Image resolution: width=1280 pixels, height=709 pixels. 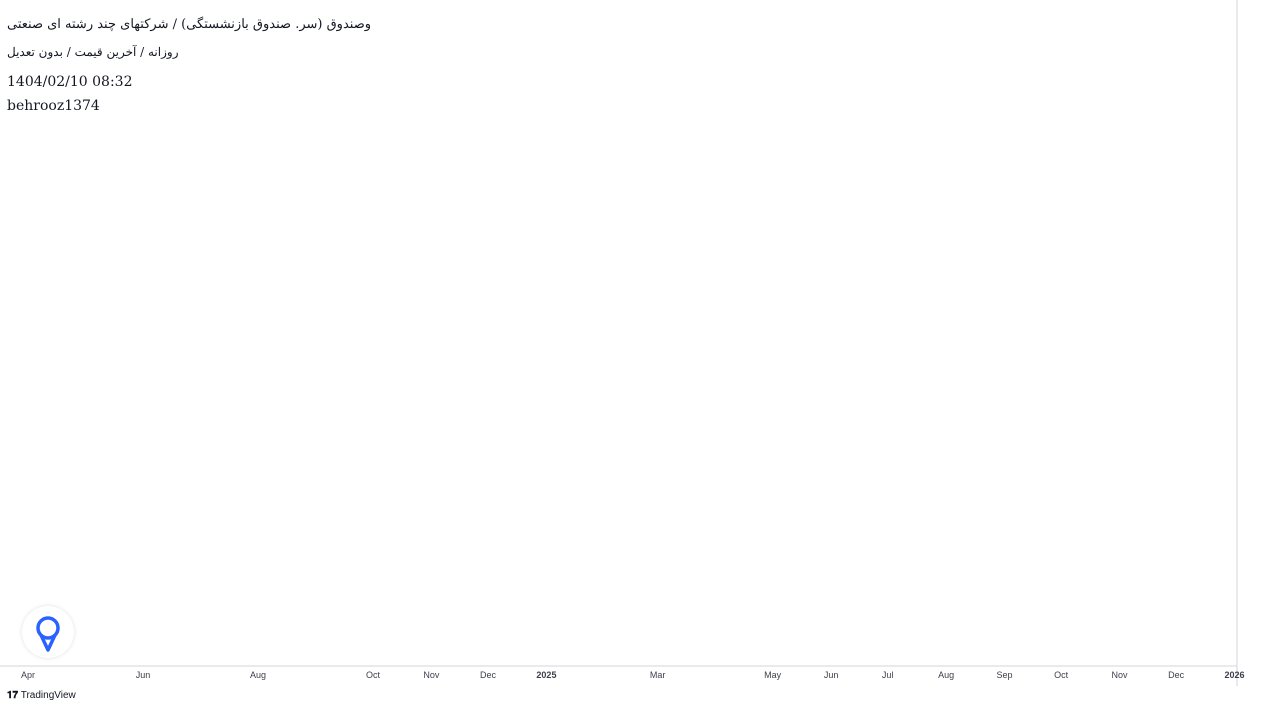 I want to click on location-pin-icon, so click(x=48, y=634).